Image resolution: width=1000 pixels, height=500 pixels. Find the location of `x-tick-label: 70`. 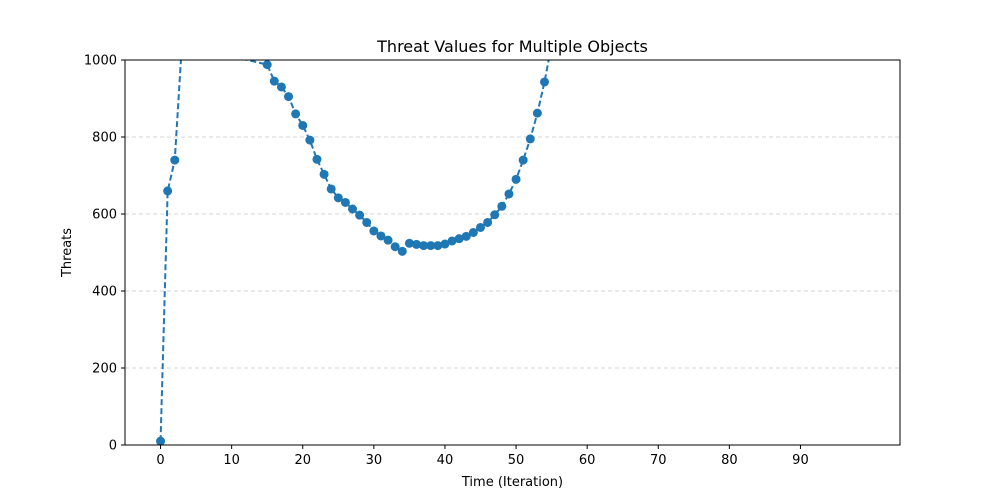

x-tick-label: 70 is located at coordinates (658, 460).